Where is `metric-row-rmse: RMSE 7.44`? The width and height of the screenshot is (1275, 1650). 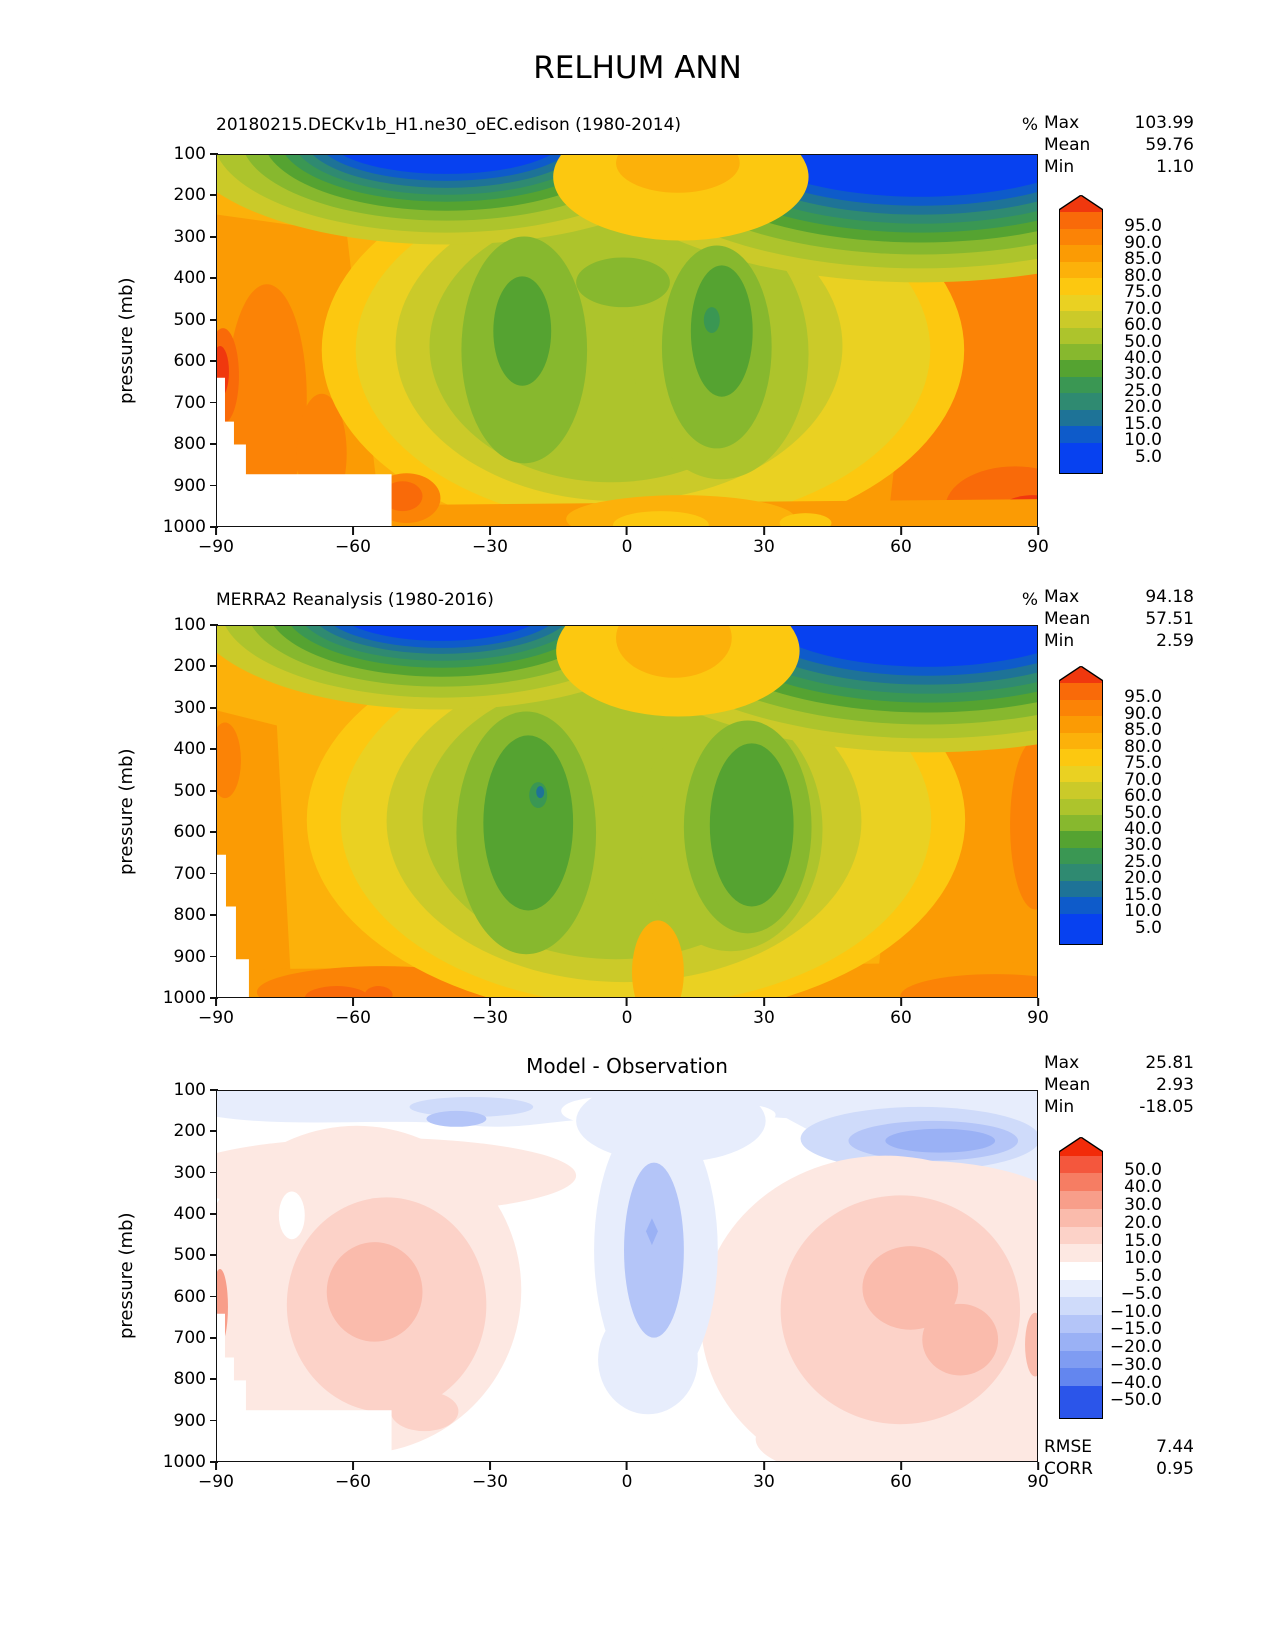
metric-row-rmse: RMSE 7.44 is located at coordinates (1119, 1447).